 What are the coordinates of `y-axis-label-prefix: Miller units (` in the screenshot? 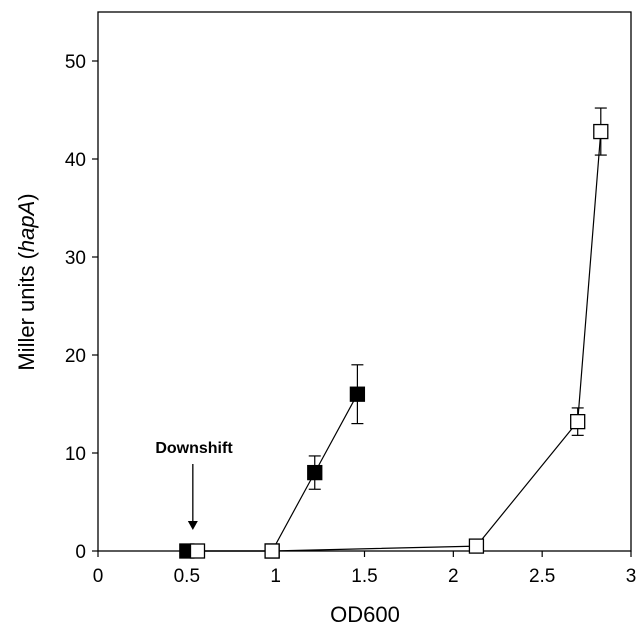 It's located at (26, 310).